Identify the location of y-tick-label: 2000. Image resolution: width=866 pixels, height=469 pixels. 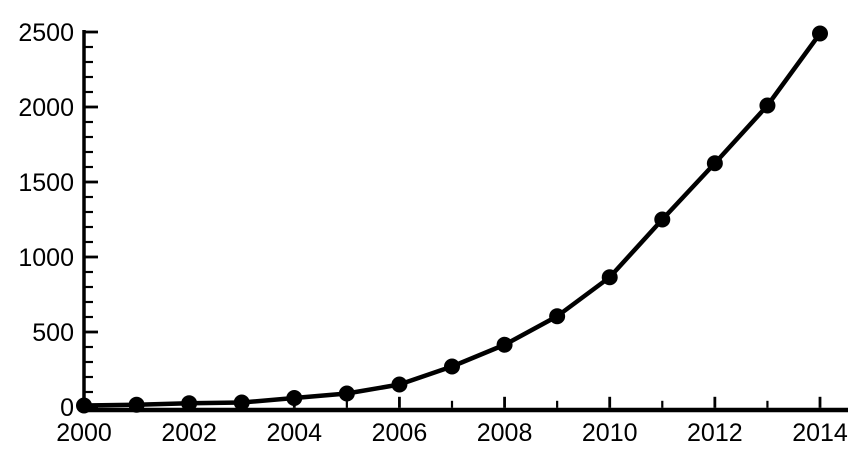
(46, 108).